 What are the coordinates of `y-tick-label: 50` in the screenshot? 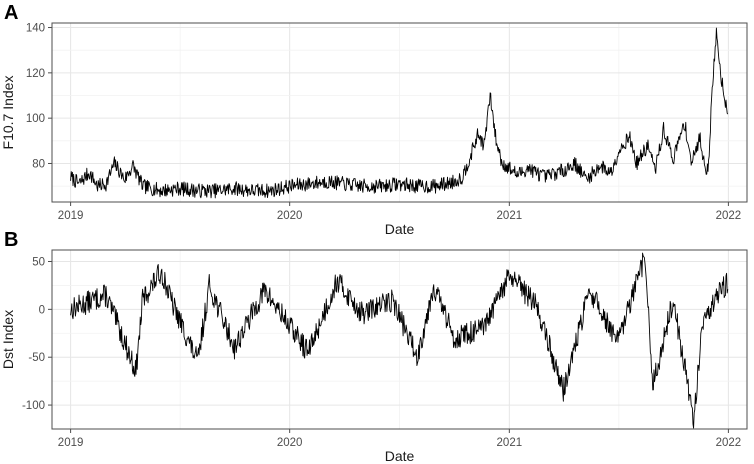 It's located at (38, 262).